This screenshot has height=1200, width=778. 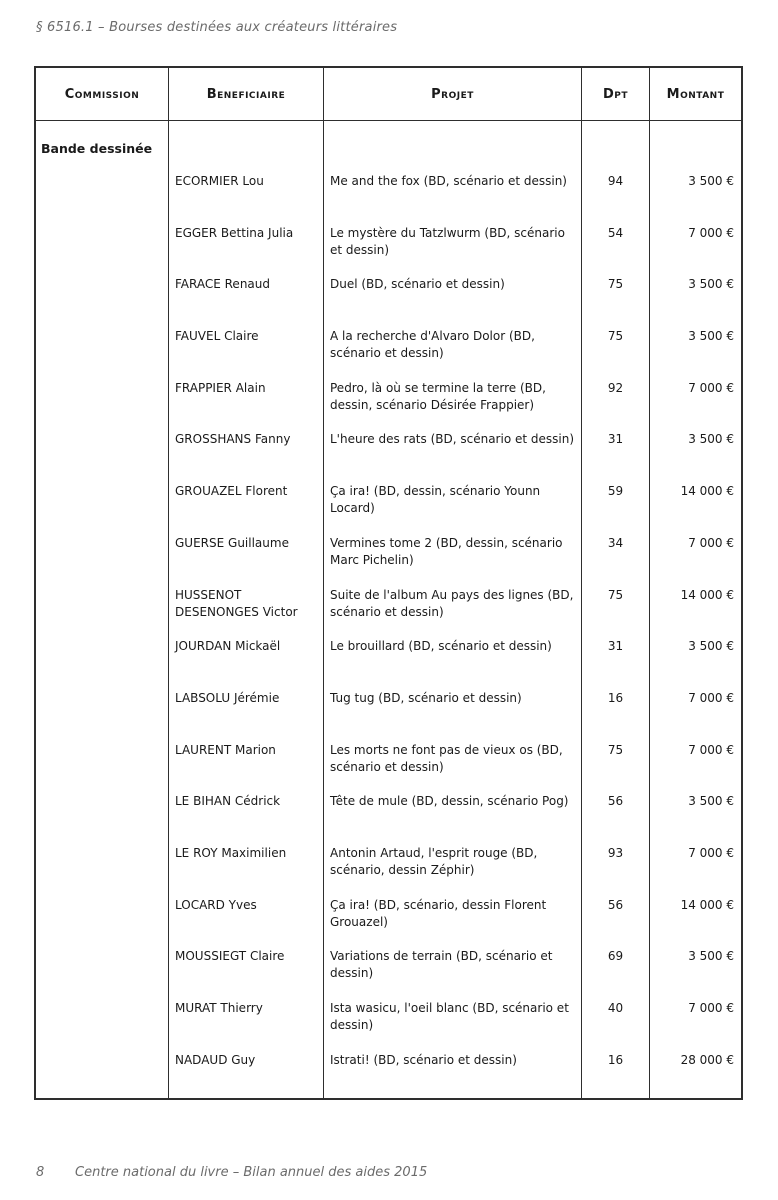 What do you see at coordinates (246, 296) in the screenshot?
I see `beneficiaire-cell: FARACE Renaud` at bounding box center [246, 296].